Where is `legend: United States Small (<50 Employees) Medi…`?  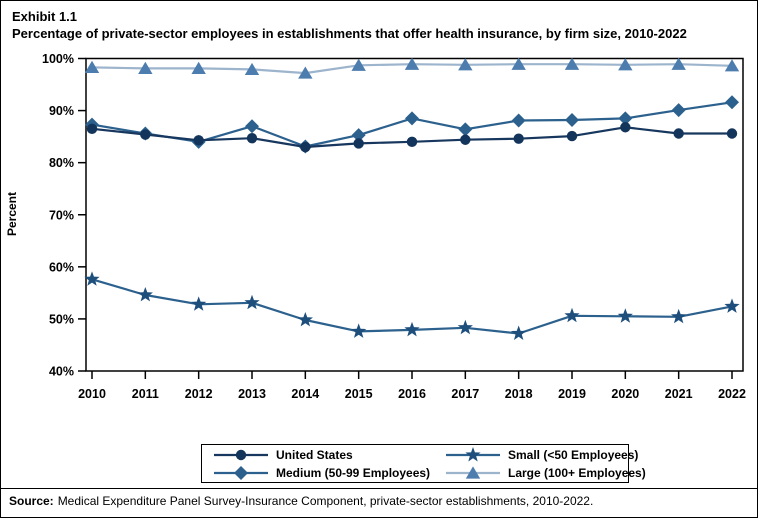
legend: United States Small (<50 Employees) Medi… is located at coordinates (423, 463).